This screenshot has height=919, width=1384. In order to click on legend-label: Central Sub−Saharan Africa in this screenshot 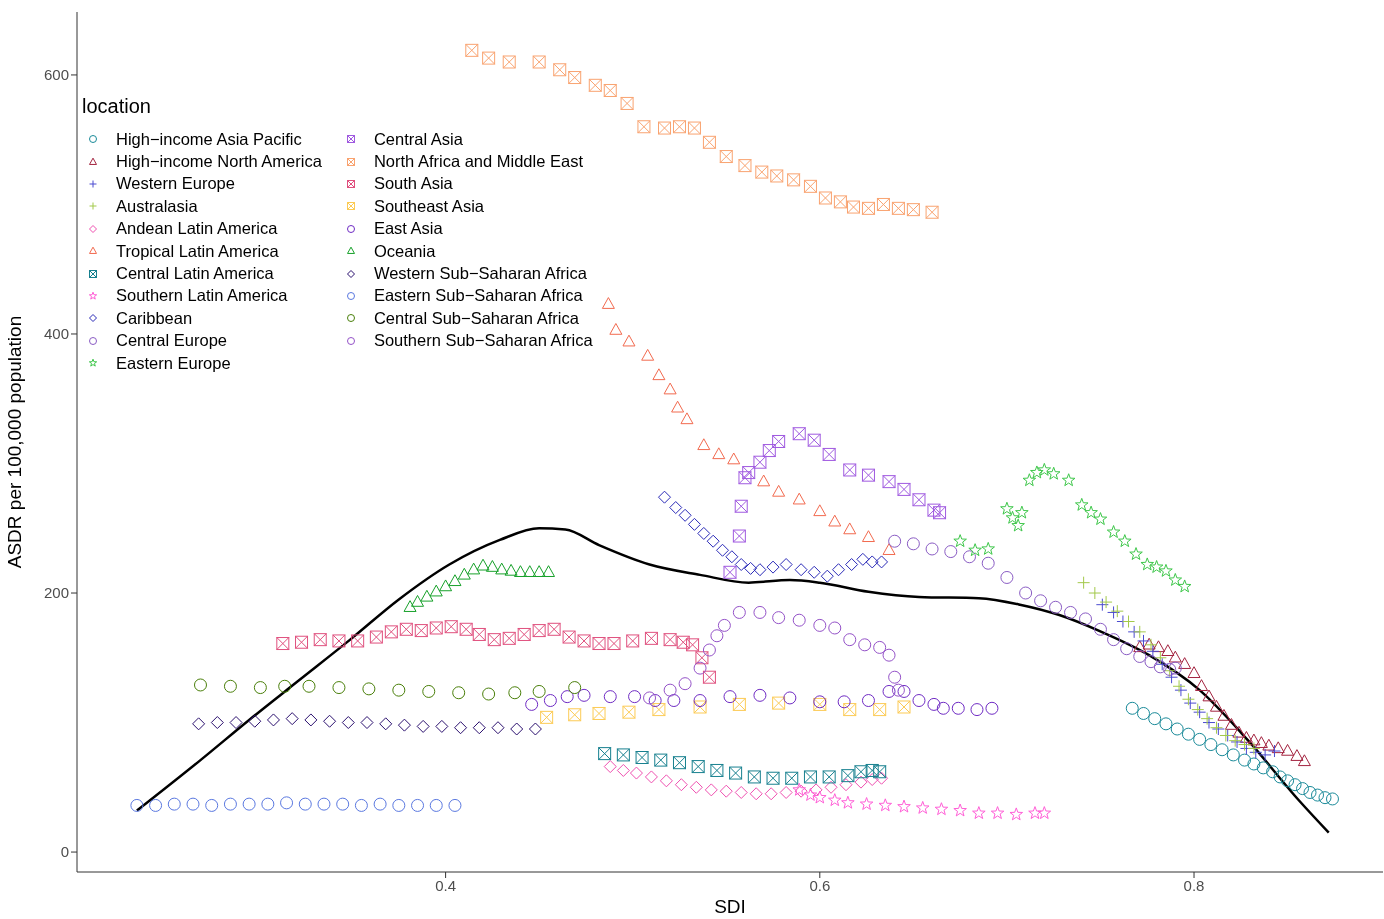, I will do `click(476, 318)`.